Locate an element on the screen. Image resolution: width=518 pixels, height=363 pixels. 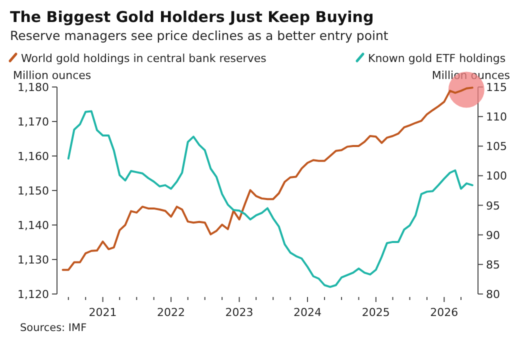
y-tick-label: 1,170 is located at coordinates (33, 122).